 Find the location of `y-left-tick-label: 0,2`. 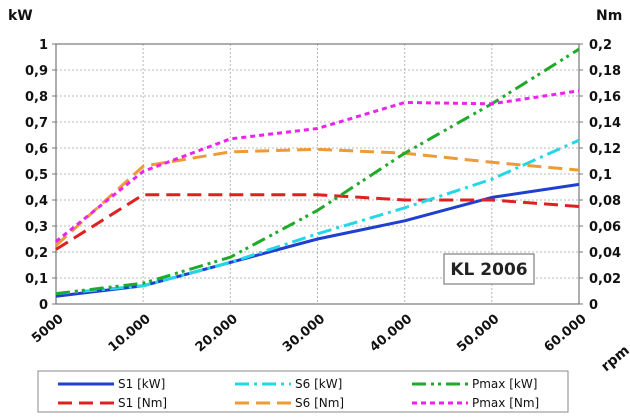

y-left-tick-label: 0,2 is located at coordinates (36, 253).